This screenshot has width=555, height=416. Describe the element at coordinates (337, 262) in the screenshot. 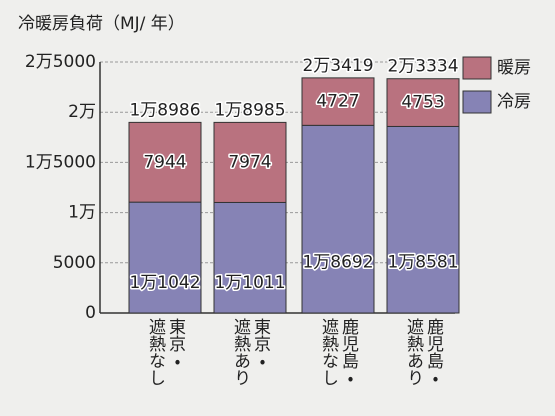

I see `value-label: 1万8692` at that location.